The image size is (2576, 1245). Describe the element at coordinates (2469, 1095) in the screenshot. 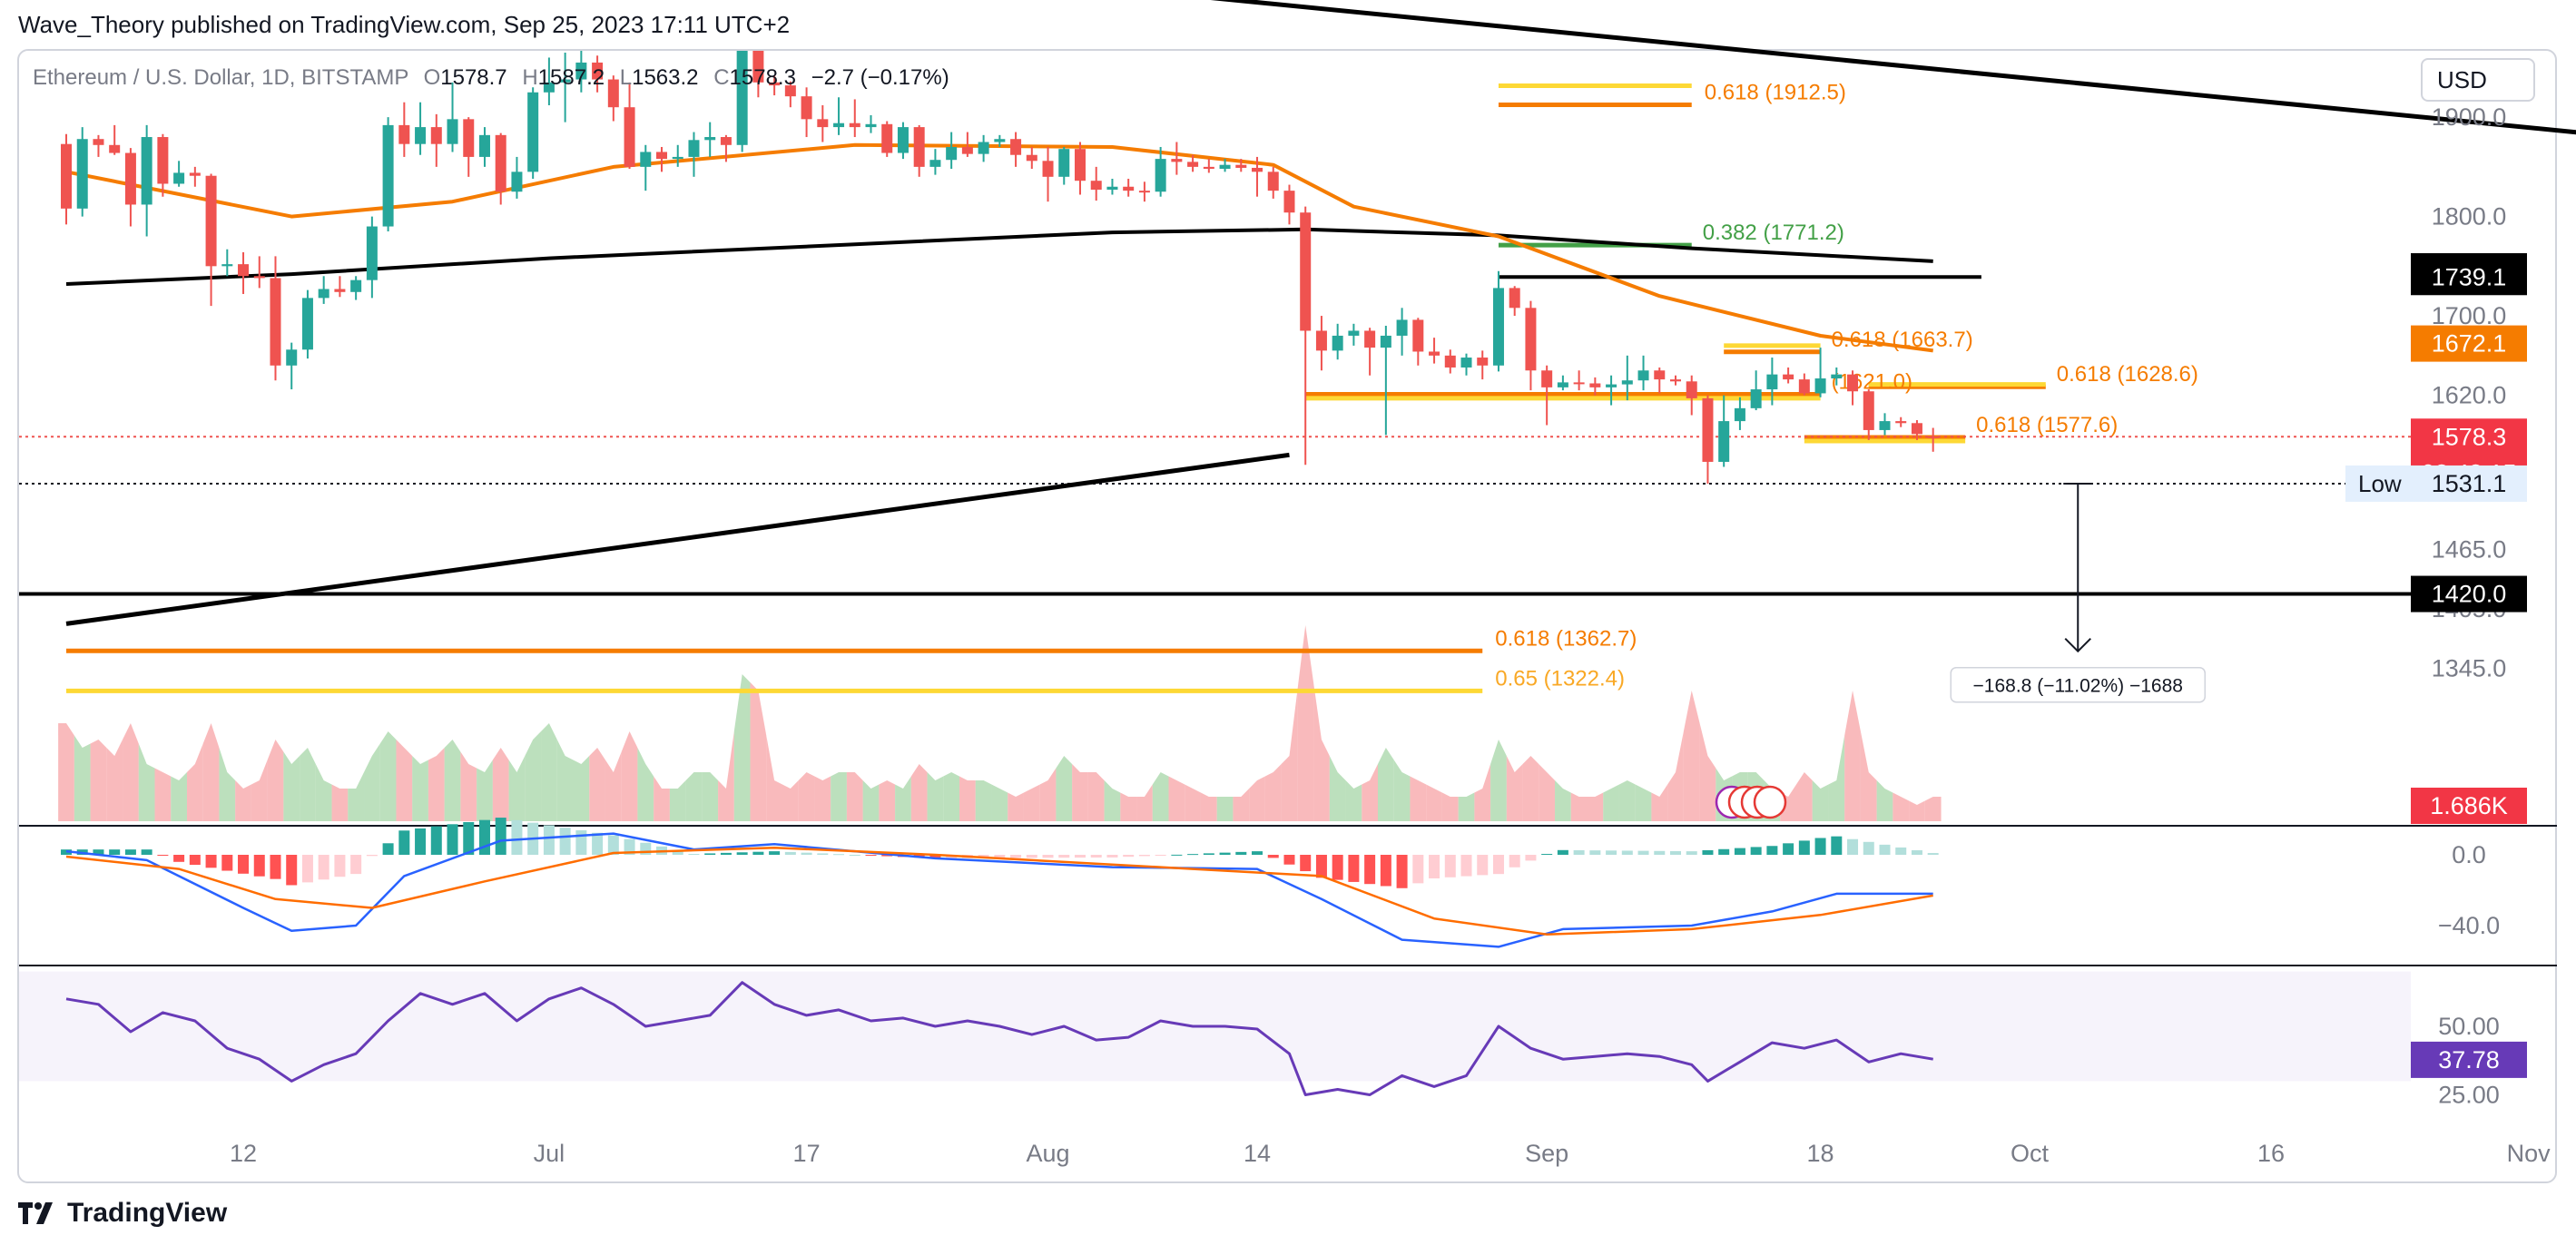

I see `rsi-axis-tick: 25.00` at that location.